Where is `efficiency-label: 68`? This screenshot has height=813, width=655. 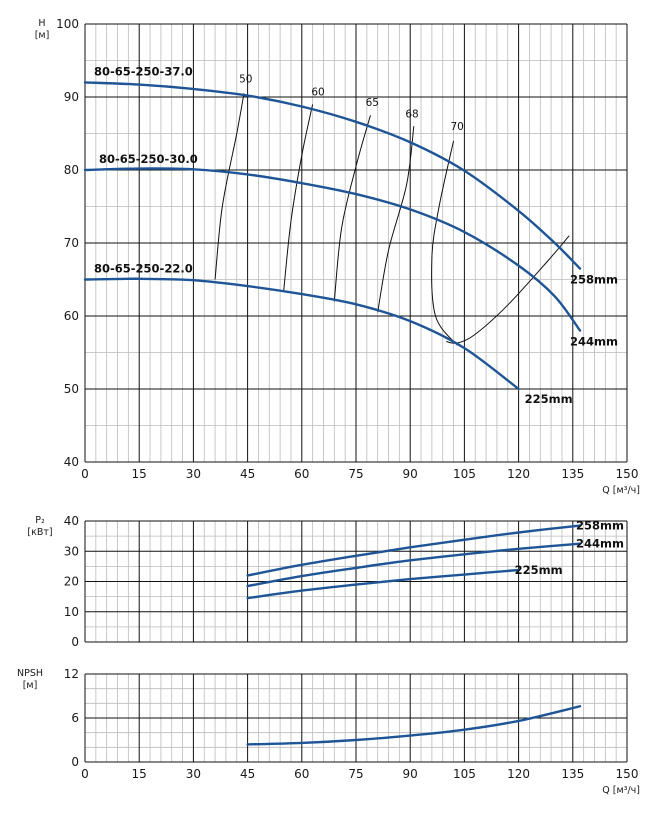
efficiency-label: 68 is located at coordinates (411, 114).